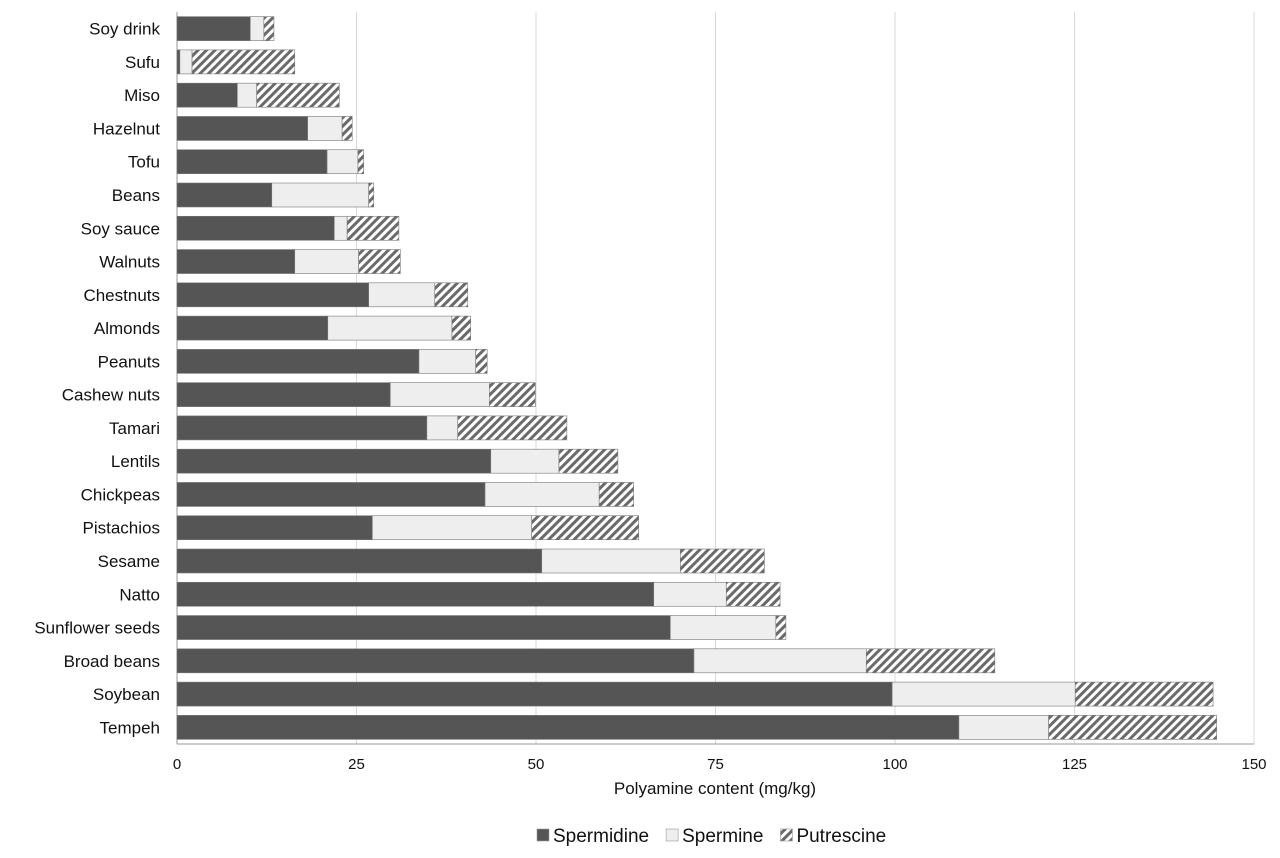  Describe the element at coordinates (136, 195) in the screenshot. I see `y-category-label: Beans` at that location.